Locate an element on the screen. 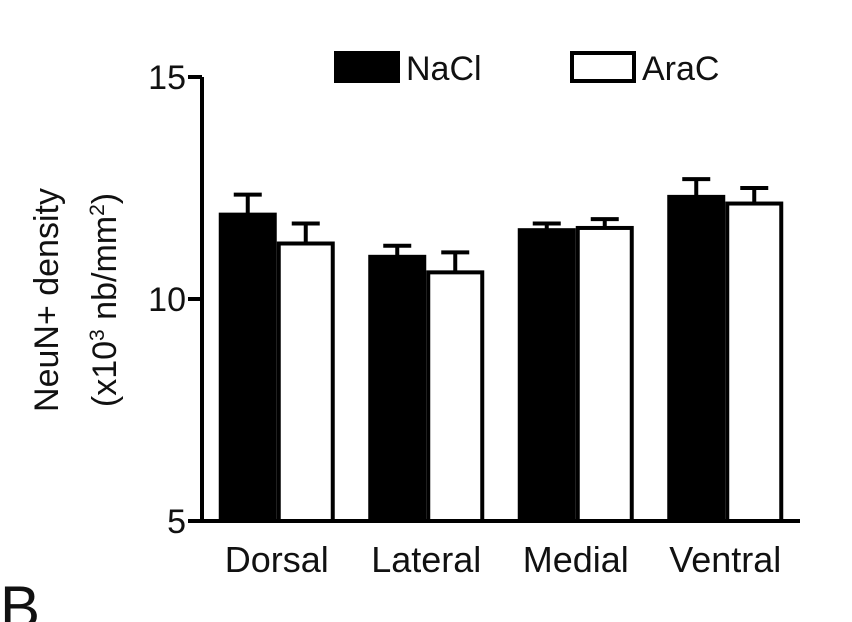  category-label: Lateral is located at coordinates (426, 559).